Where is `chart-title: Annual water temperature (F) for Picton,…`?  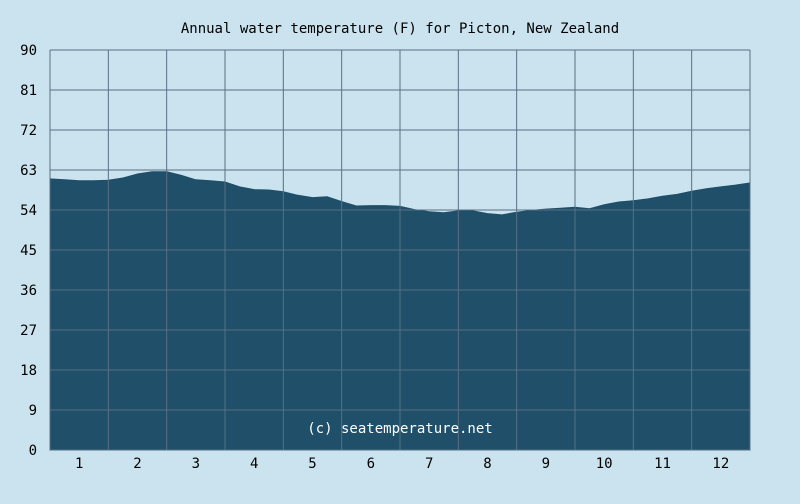 chart-title: Annual water temperature (F) for Picton,… is located at coordinates (400, 29).